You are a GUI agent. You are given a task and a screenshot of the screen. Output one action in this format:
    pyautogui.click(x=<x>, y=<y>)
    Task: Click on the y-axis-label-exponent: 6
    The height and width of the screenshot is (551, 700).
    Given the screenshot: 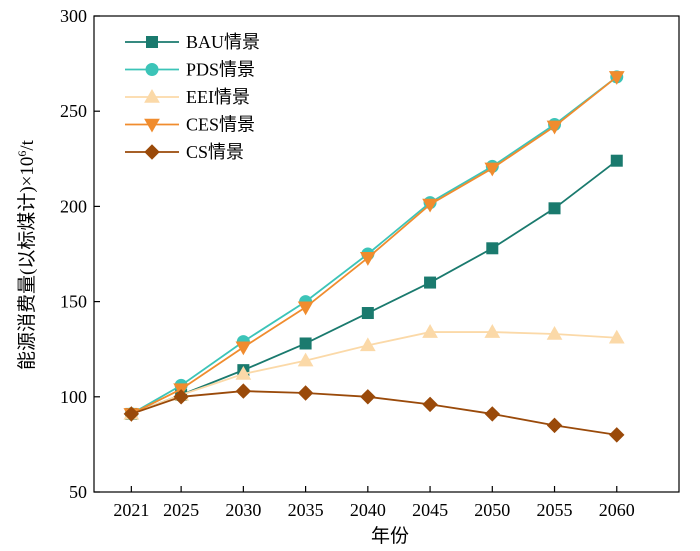 What is the action you would take?
    pyautogui.click(x=22, y=154)
    